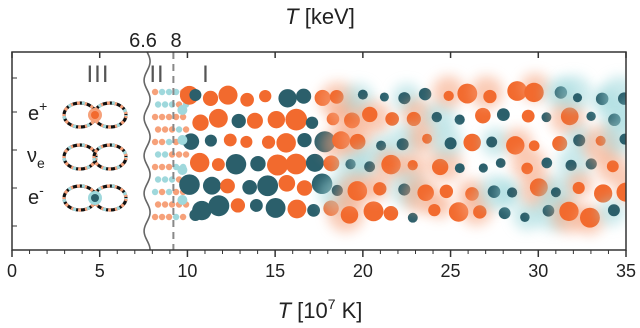 Image resolution: width=640 pixels, height=328 pixels. Describe the element at coordinates (349, 310) in the screenshot. I see `bottom-axis-unit-post: K]` at that location.